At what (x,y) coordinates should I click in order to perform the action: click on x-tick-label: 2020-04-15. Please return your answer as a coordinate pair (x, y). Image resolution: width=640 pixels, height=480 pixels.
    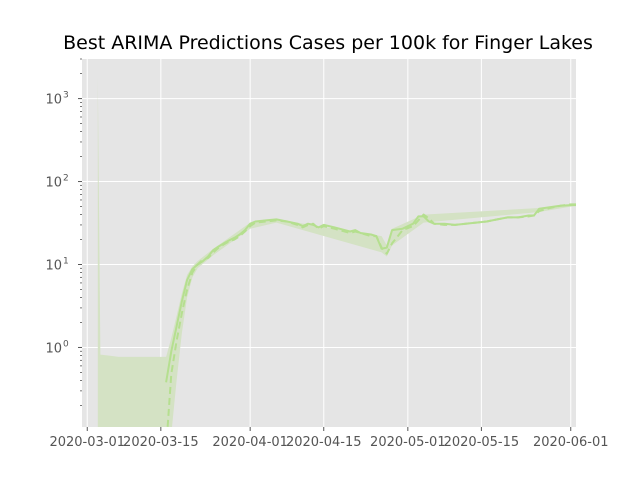
    Looking at the image, I should click on (324, 442).